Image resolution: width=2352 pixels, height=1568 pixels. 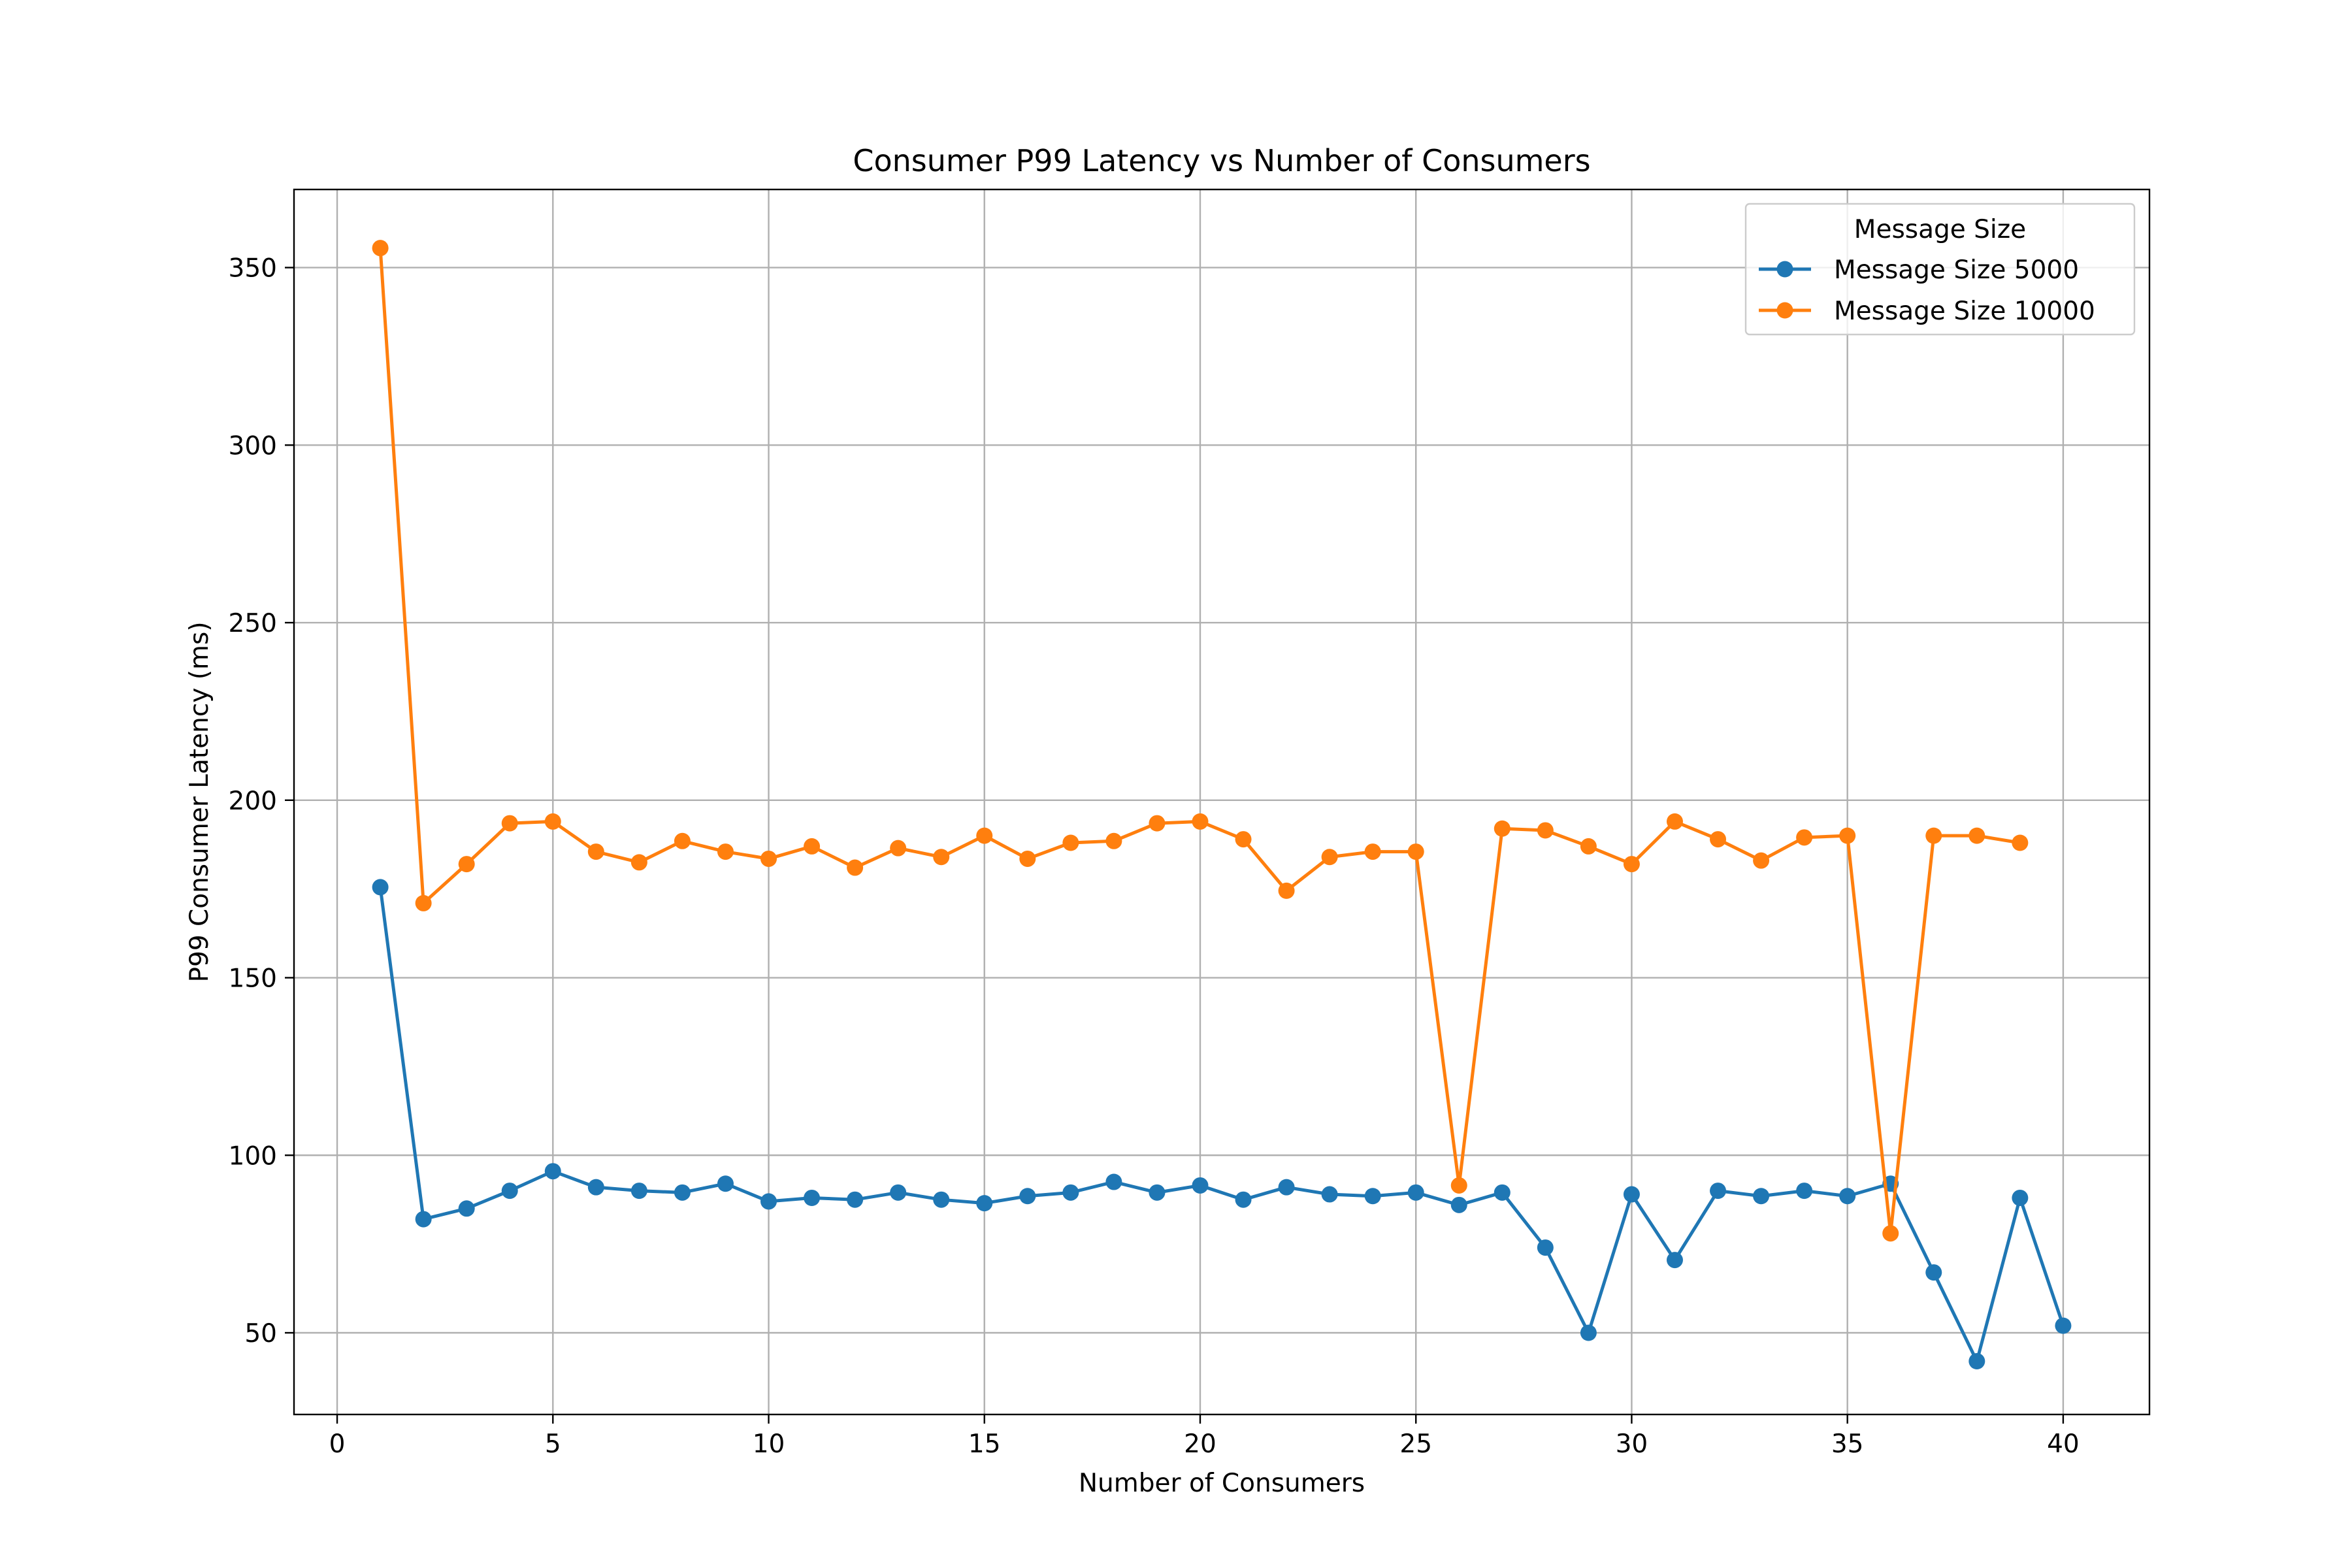 I want to click on legend-title: Message Size, so click(x=1940, y=229).